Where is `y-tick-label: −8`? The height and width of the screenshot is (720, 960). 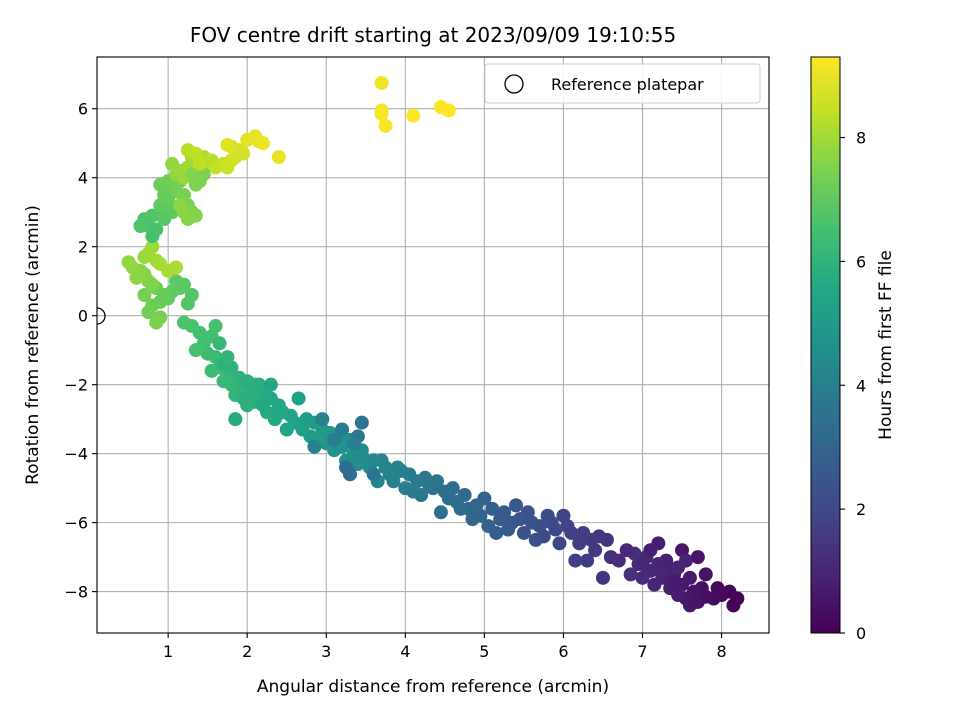 y-tick-label: −8 is located at coordinates (76, 592).